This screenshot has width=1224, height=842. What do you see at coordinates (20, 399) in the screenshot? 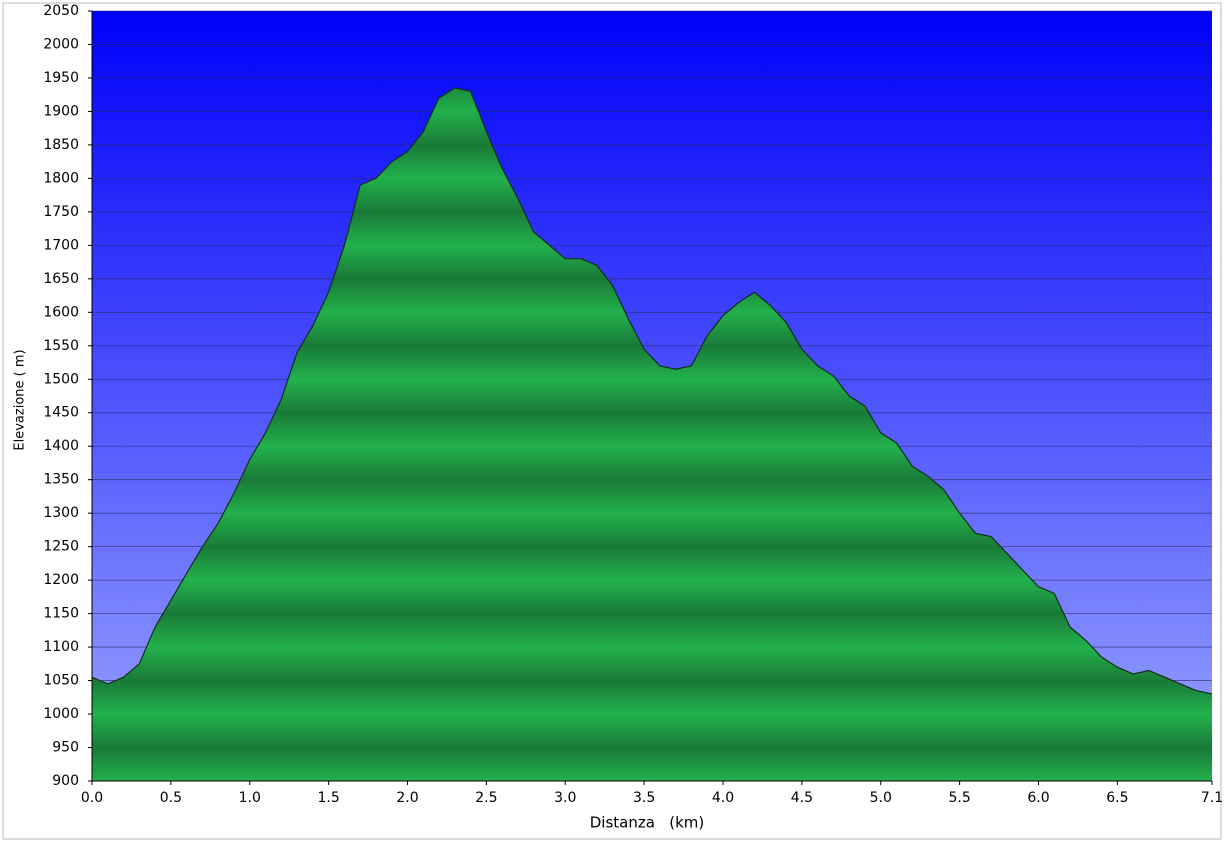
I see `y-axis-title: Elevazione ( m)` at bounding box center [20, 399].